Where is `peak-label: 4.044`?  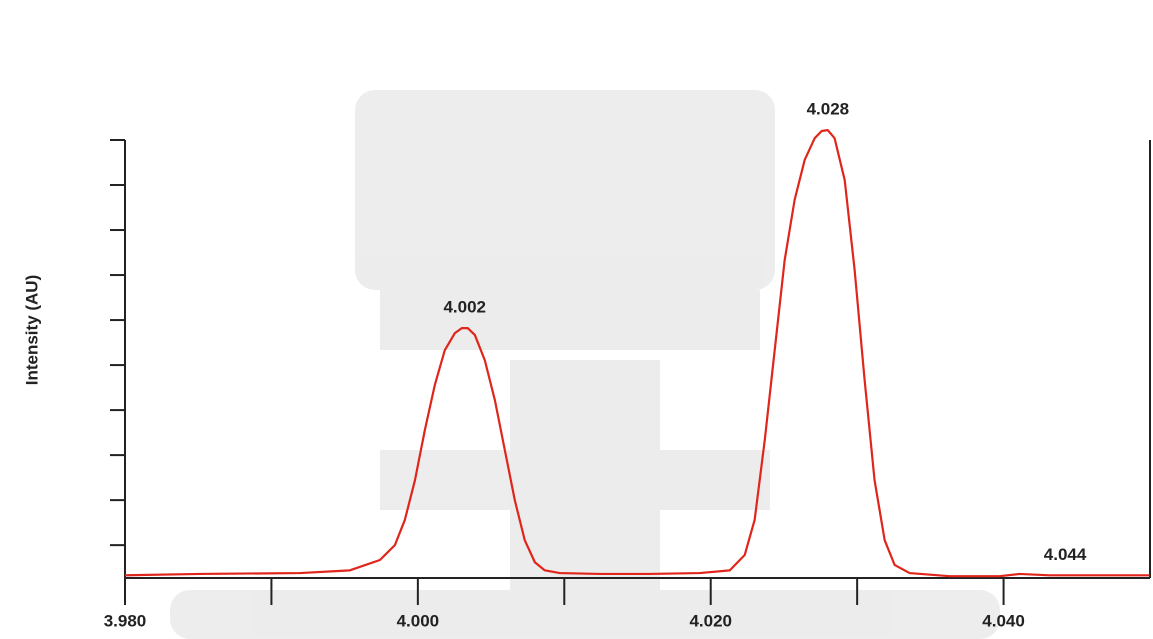
peak-label: 4.044 is located at coordinates (1065, 554).